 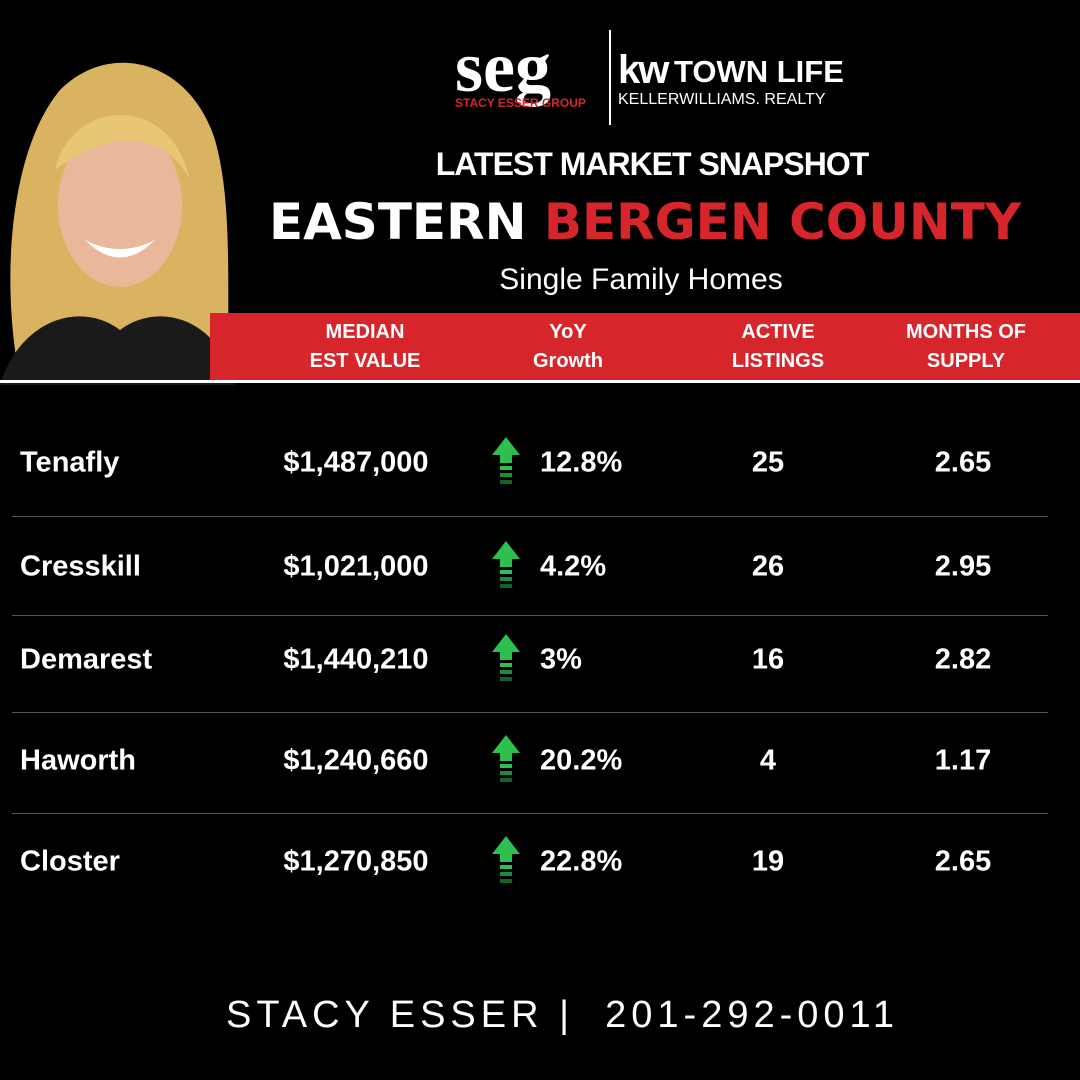 I want to click on header-band, so click(x=645, y=346).